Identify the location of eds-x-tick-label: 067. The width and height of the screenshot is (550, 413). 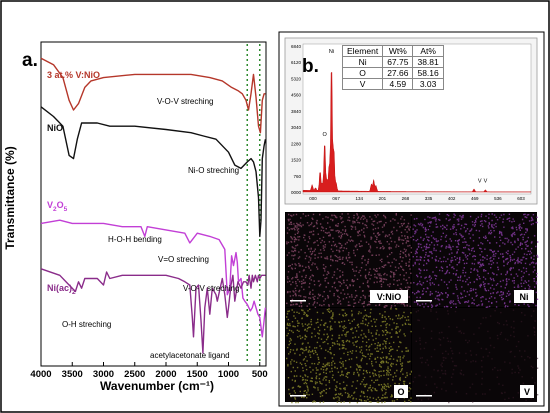
(336, 198).